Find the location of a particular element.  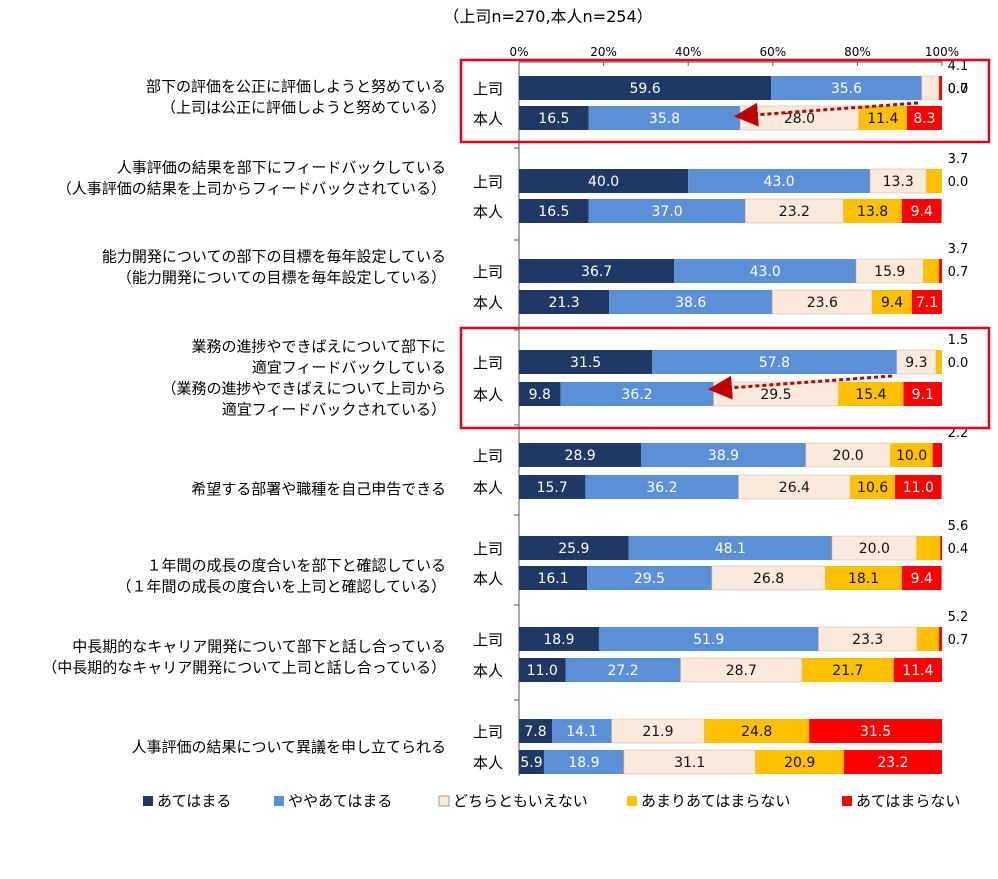

group-label: 人事評価の結果を部下にフィードバックしている is located at coordinates (281, 168).